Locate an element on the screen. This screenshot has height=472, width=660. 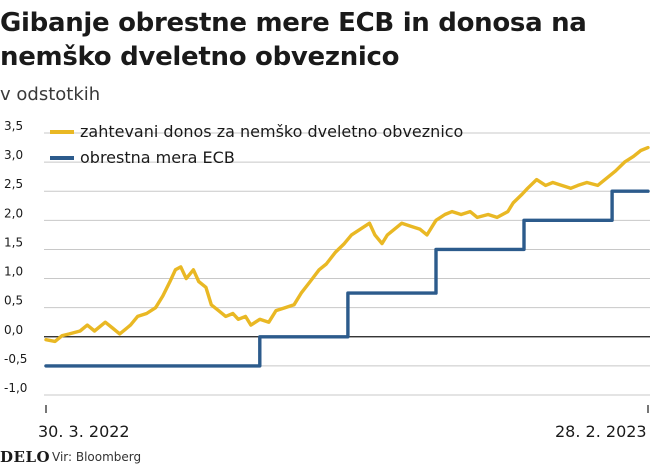
footer: DELO Vir: Bloomberg is located at coordinates (330, 459).